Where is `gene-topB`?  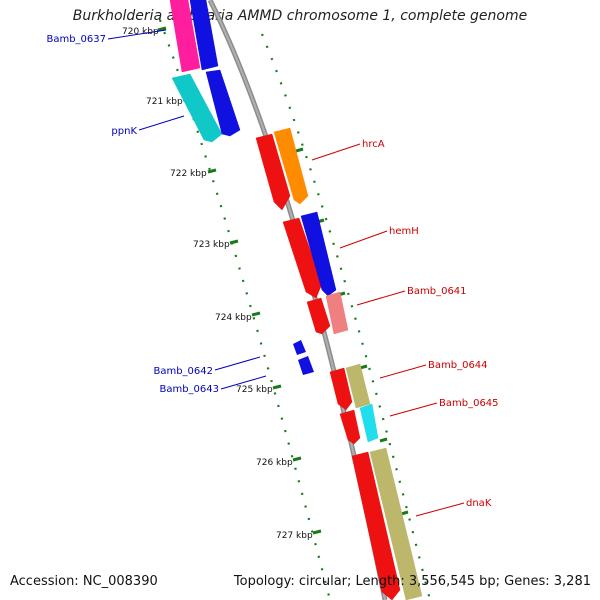
gene-topB is located at coordinates (204, 35).